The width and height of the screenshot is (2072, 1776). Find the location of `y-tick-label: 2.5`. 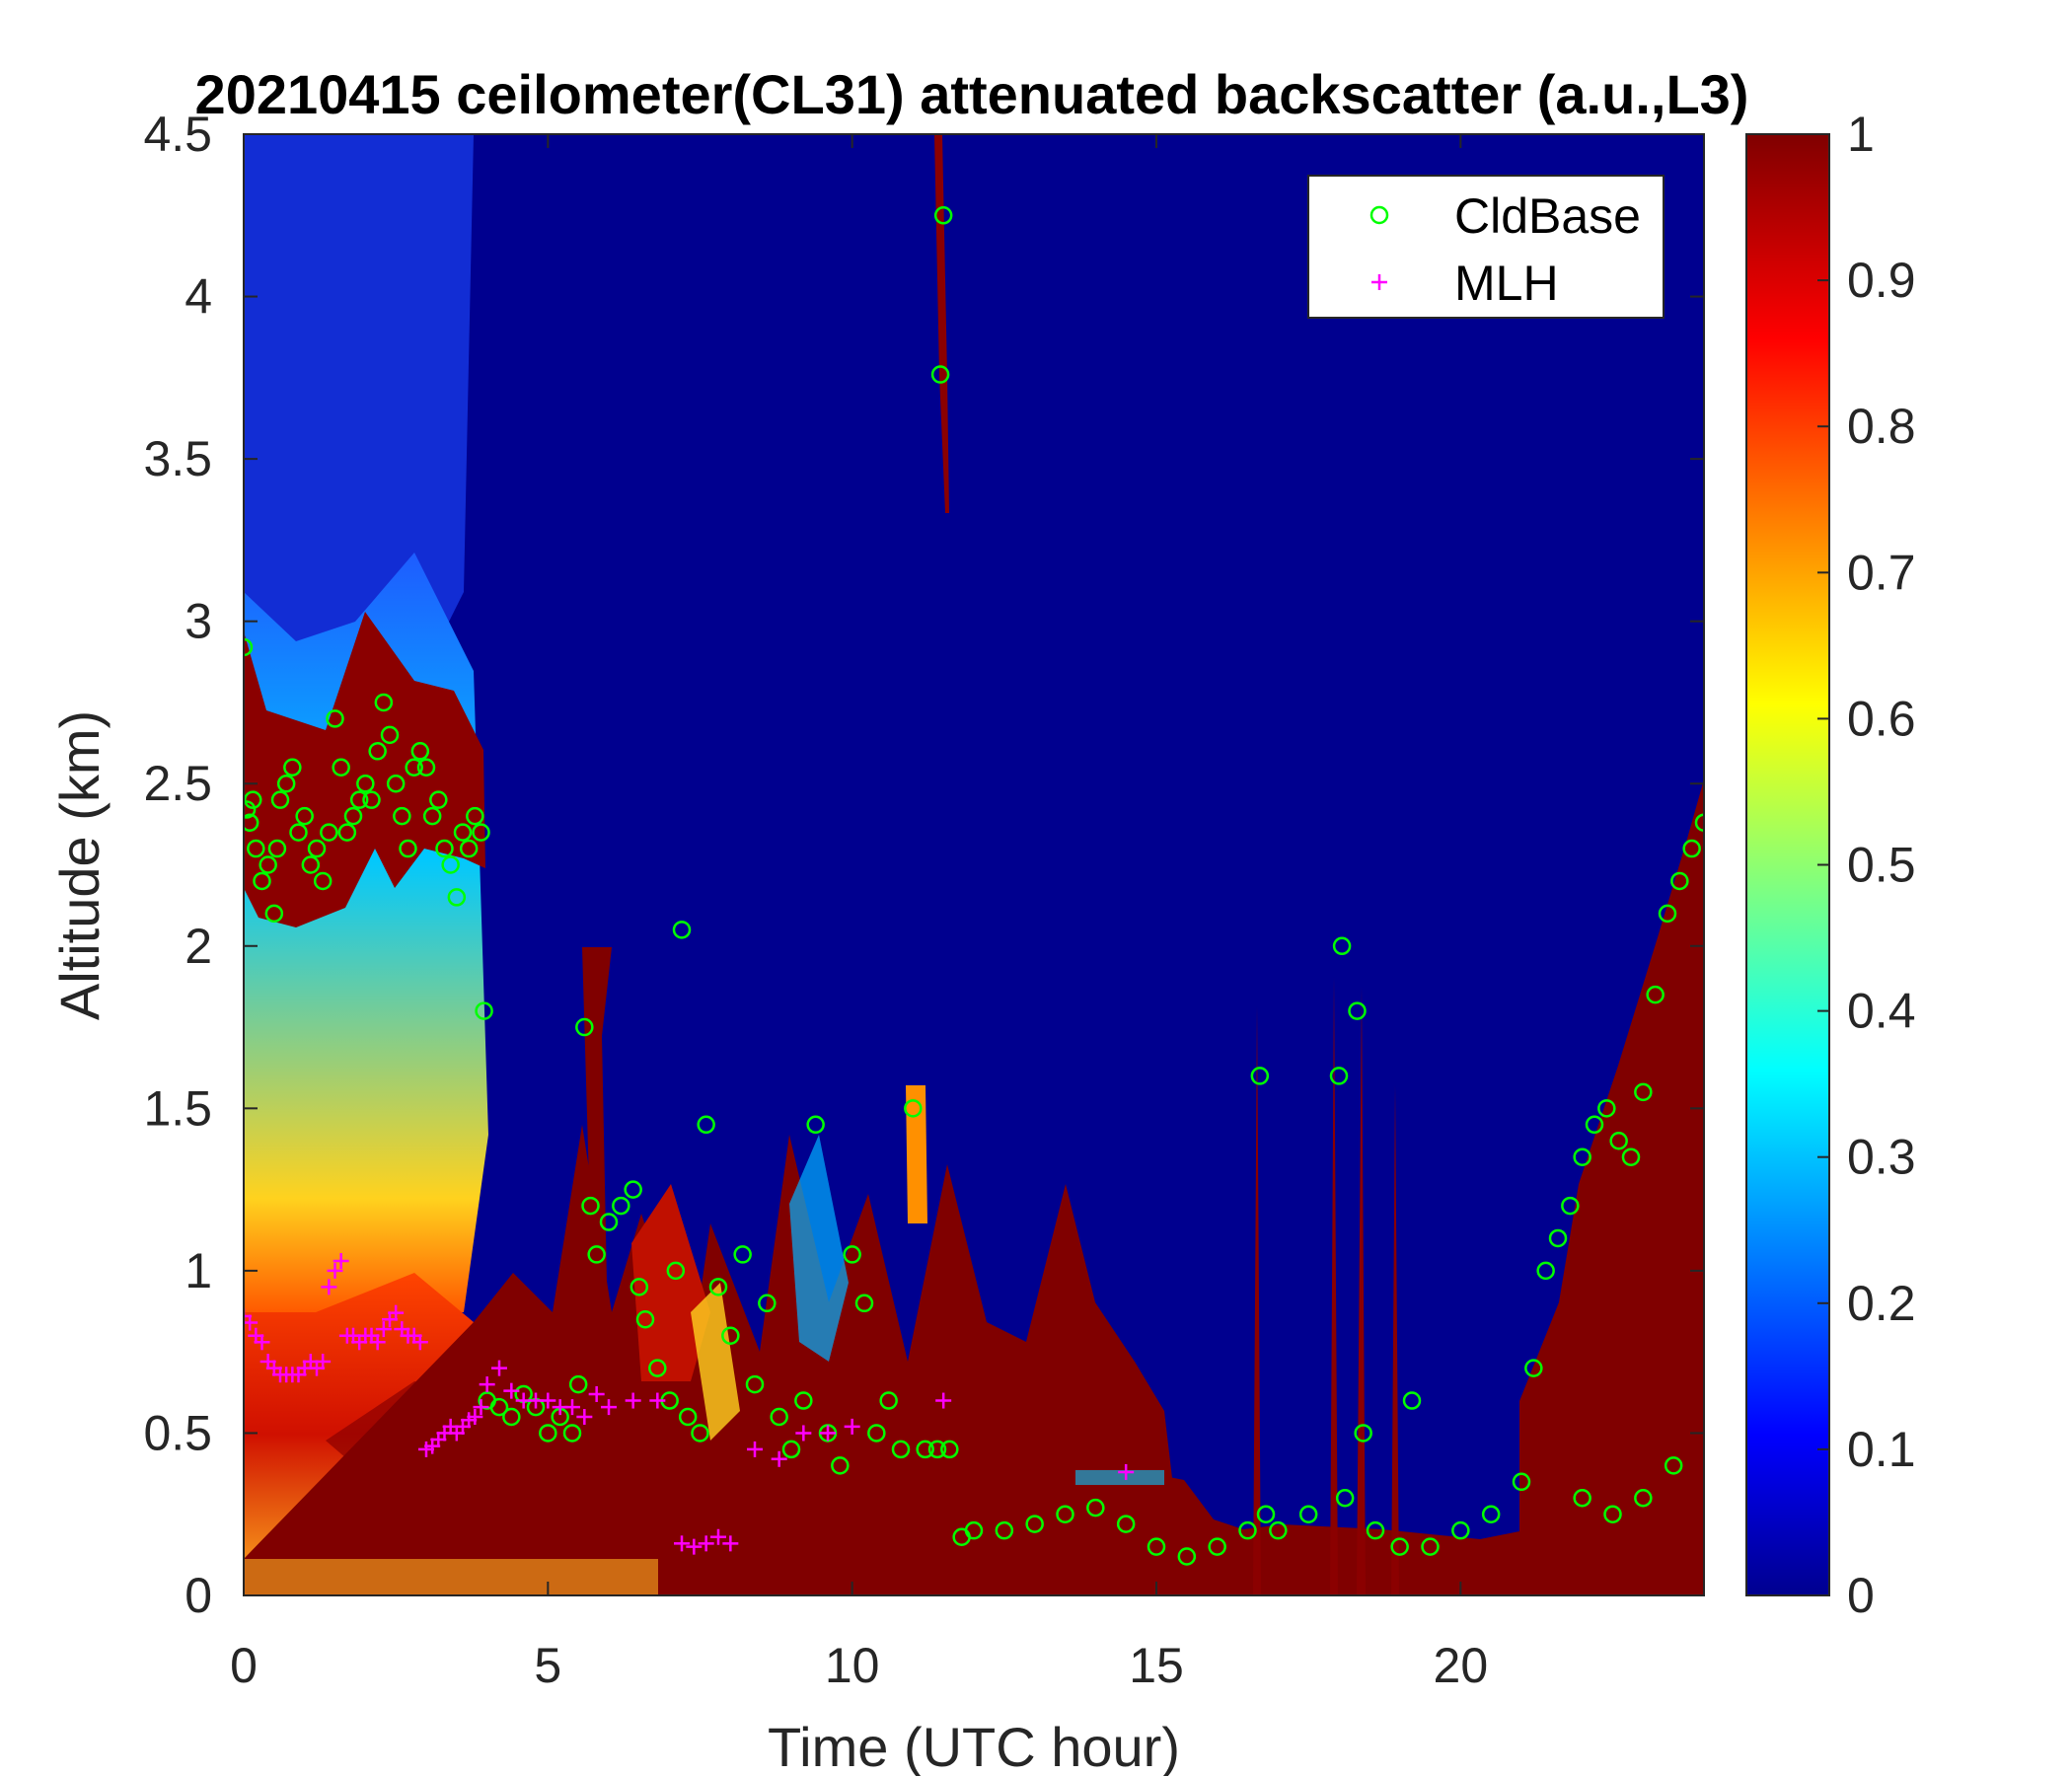

y-tick-label: 2.5 is located at coordinates (178, 784).